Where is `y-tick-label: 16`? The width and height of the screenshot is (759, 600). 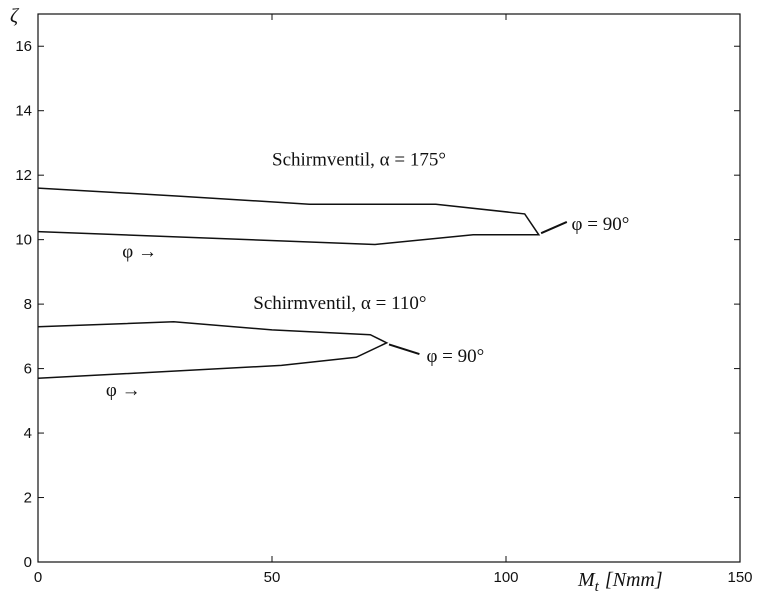 y-tick-label: 16 is located at coordinates (23, 46).